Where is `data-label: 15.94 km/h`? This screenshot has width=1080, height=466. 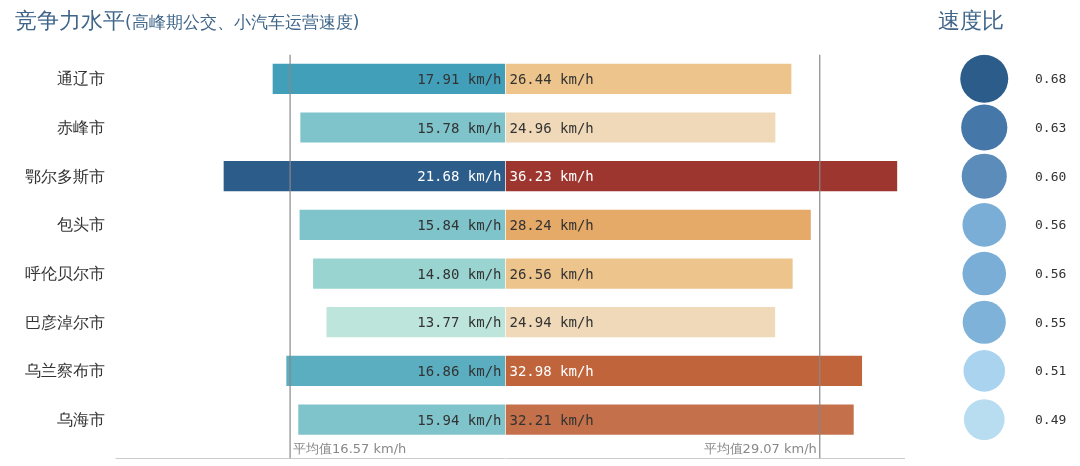 data-label: 15.94 km/h is located at coordinates (459, 419).